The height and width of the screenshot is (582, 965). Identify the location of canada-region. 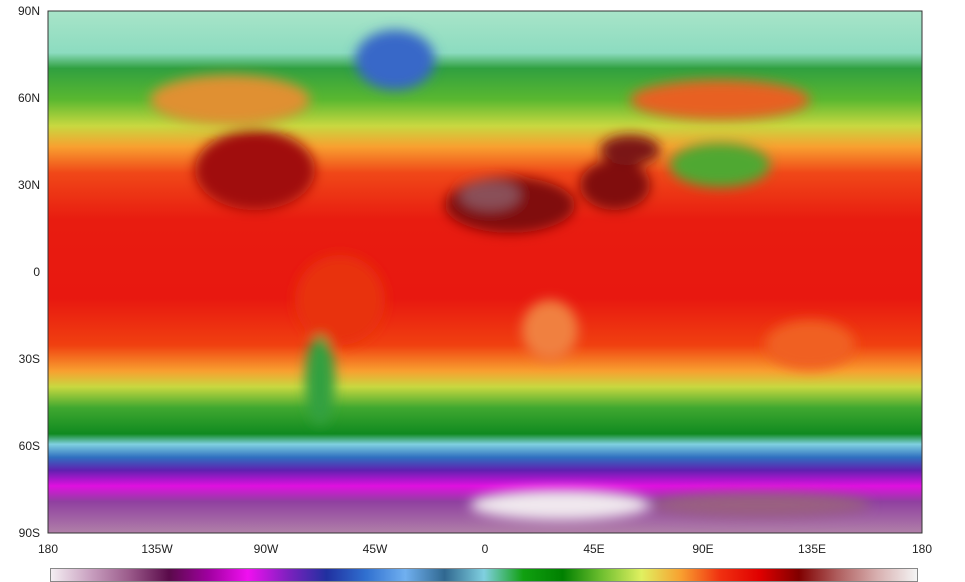
(230, 100).